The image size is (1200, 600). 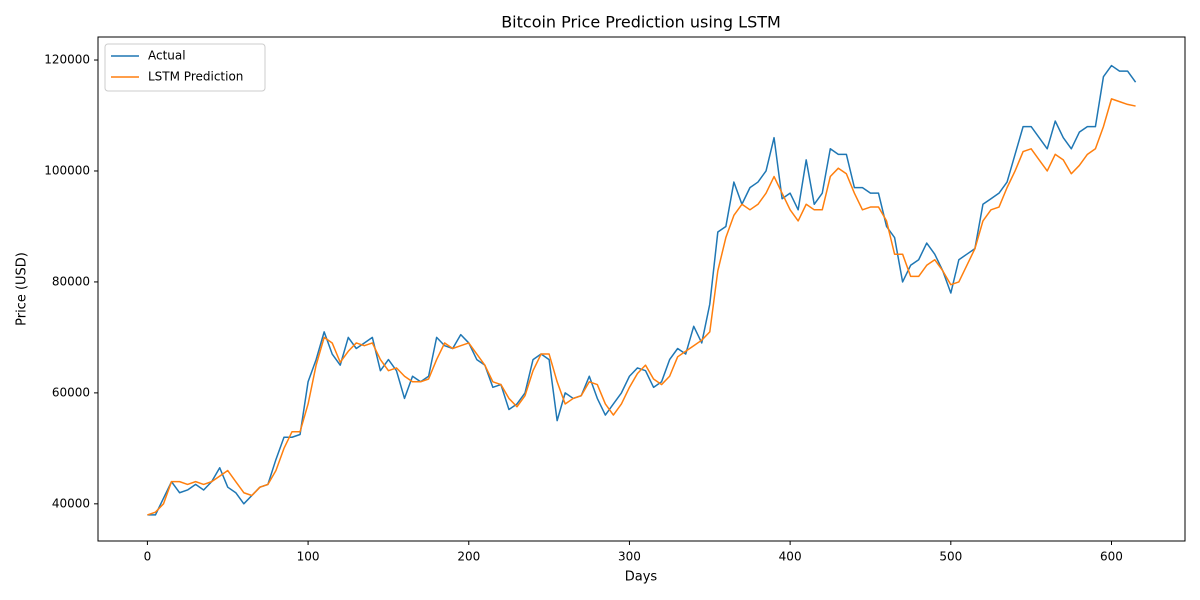 I want to click on y-tick-label: 120000, so click(x=67, y=60).